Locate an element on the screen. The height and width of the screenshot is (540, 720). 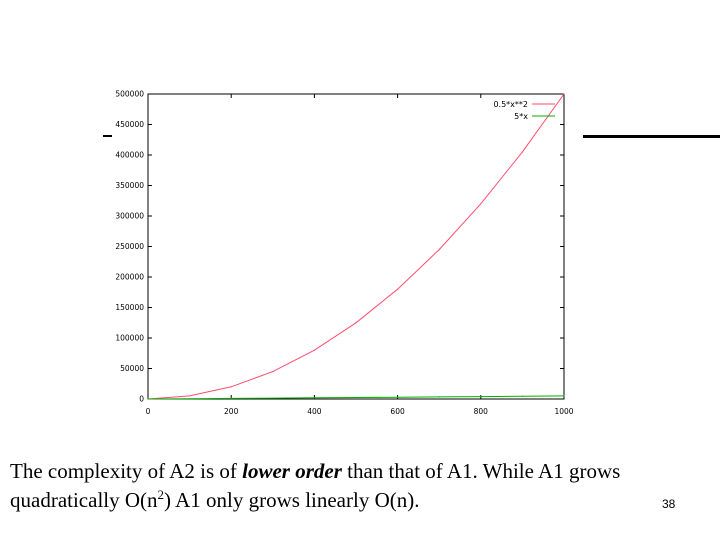
x-tick-label: 0 is located at coordinates (148, 411).